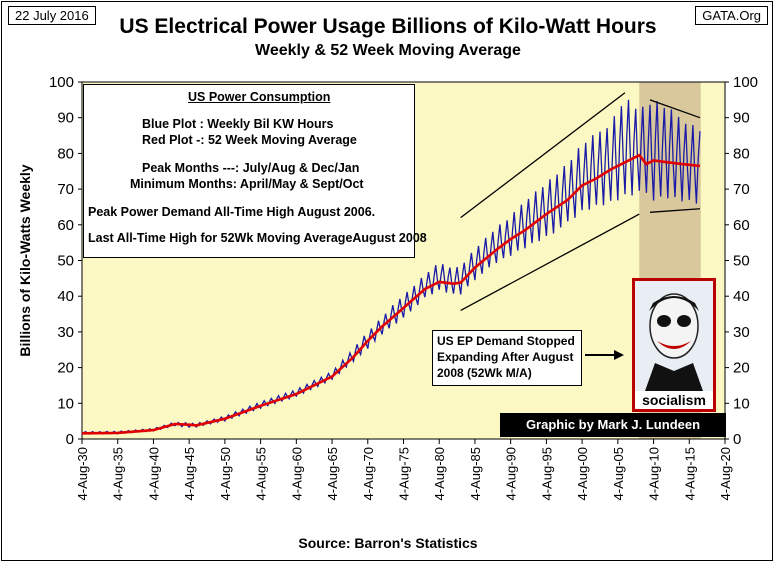  Describe the element at coordinates (261, 473) in the screenshot. I see `x-tick-label: 4-Aug-55` at that location.